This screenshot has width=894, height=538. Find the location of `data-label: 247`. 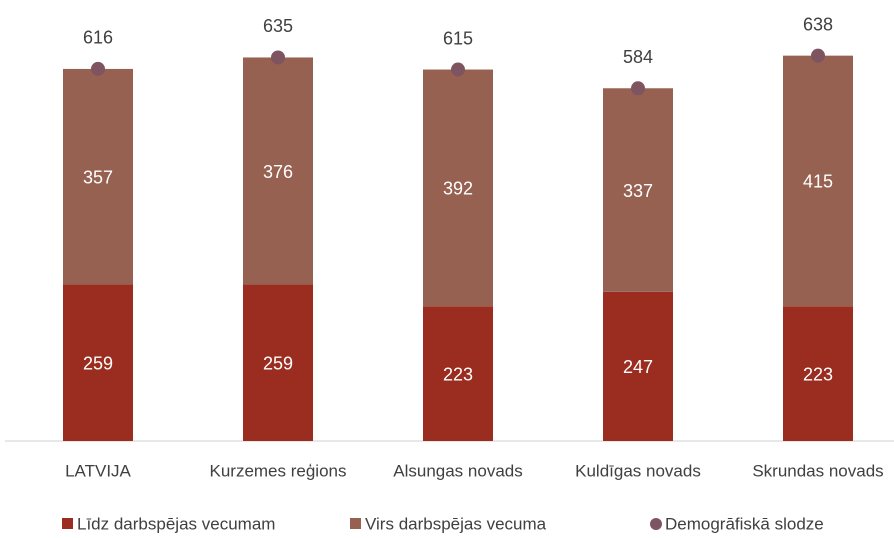

data-label: 247 is located at coordinates (638, 367).